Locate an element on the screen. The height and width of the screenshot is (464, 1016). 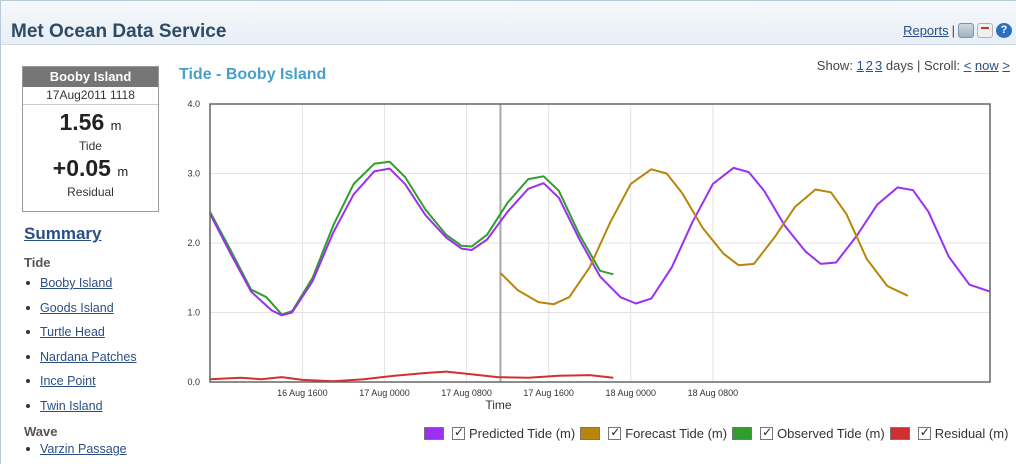
x-tick-label: 17 Aug 0800 is located at coordinates (466, 393).